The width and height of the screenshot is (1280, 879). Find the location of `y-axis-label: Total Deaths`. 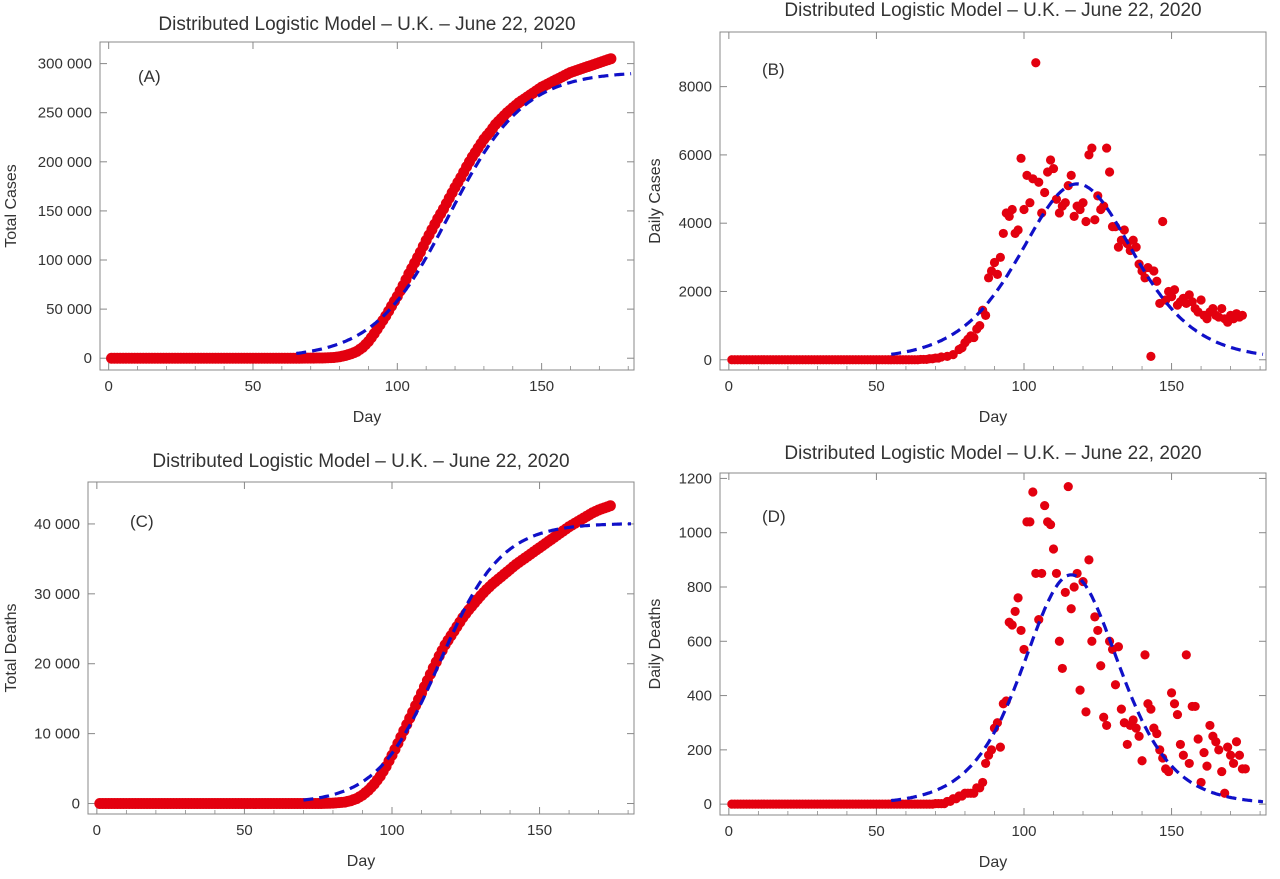

y-axis-label: Total Deaths is located at coordinates (11, 648).